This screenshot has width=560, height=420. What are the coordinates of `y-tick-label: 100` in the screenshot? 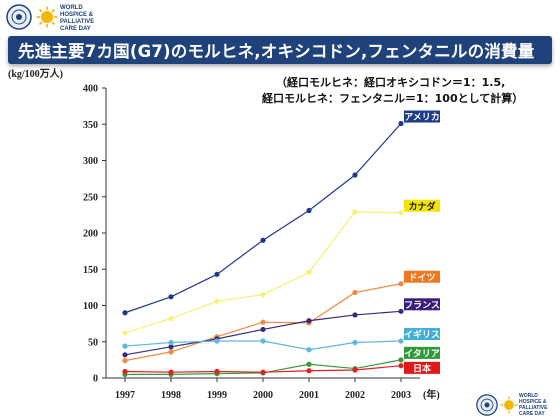 It's located at (90, 306).